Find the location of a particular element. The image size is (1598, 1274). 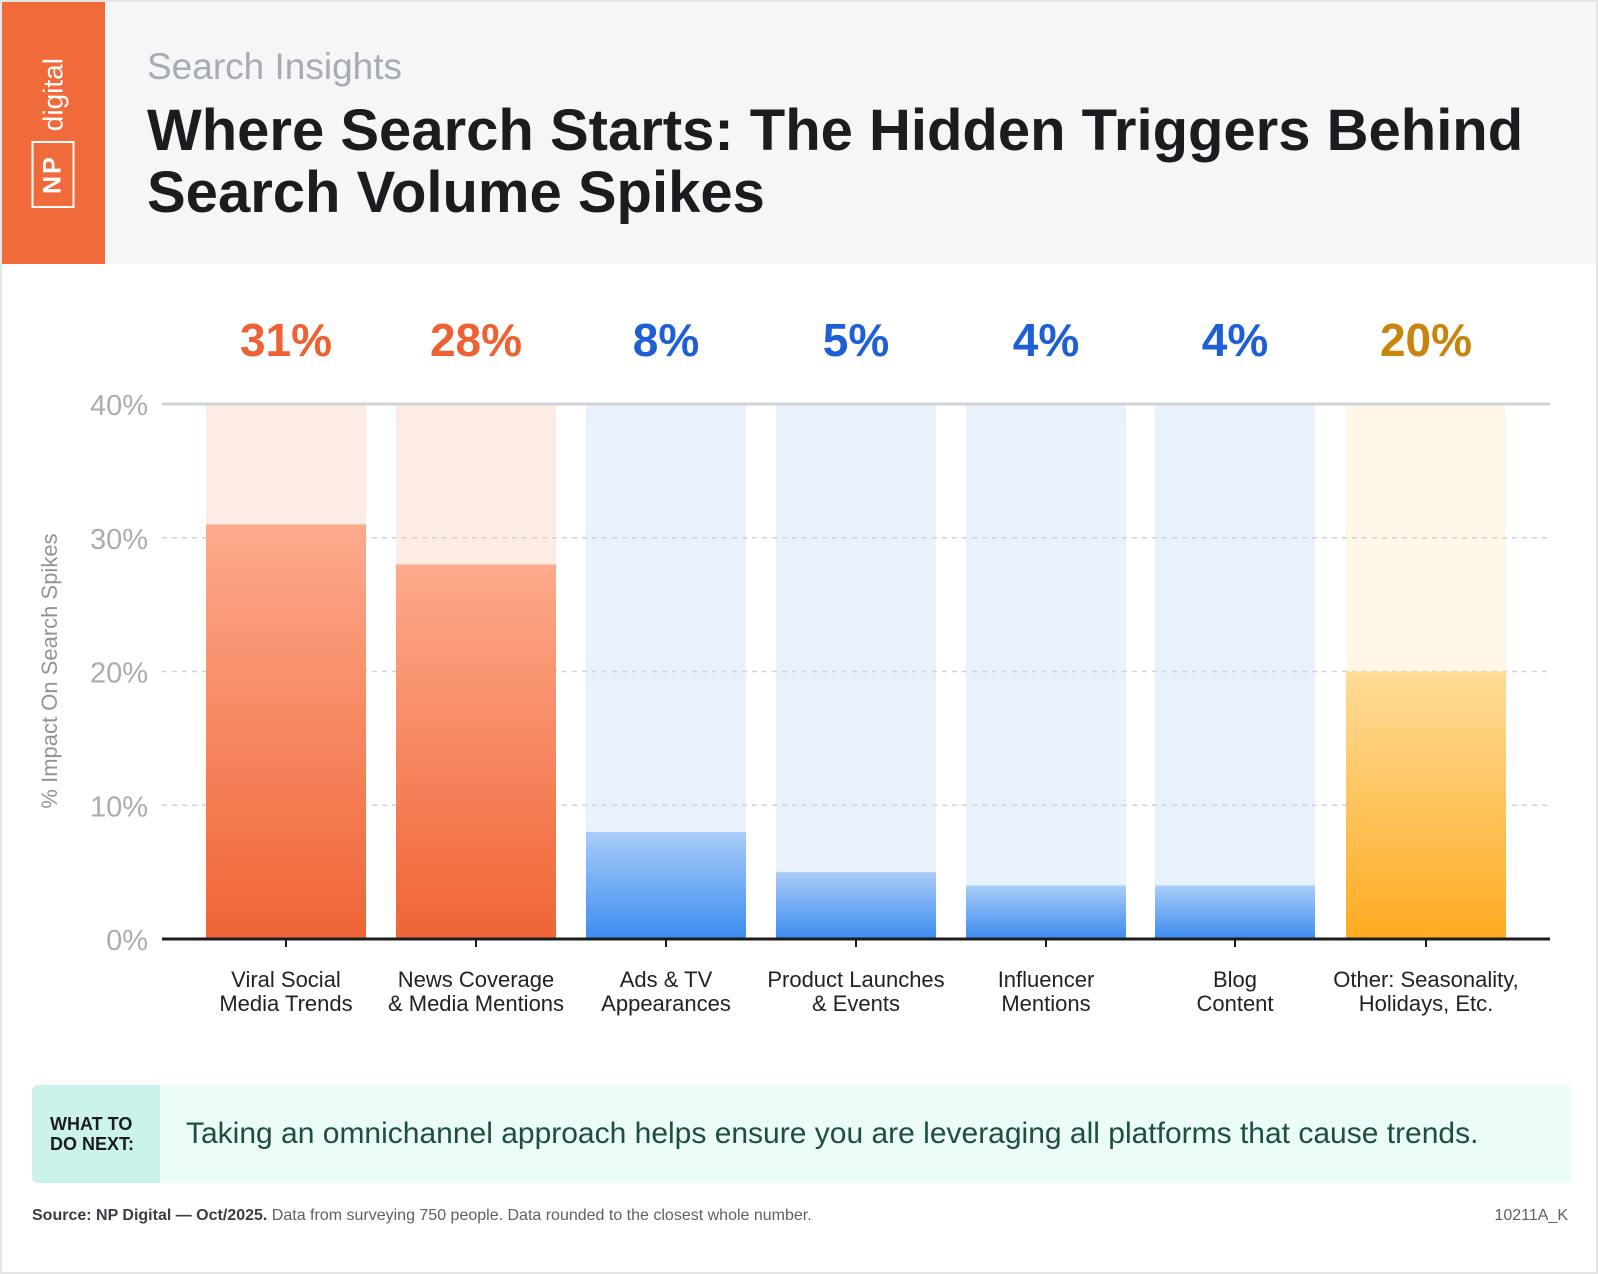

value-label-1: 31% is located at coordinates (286, 340).